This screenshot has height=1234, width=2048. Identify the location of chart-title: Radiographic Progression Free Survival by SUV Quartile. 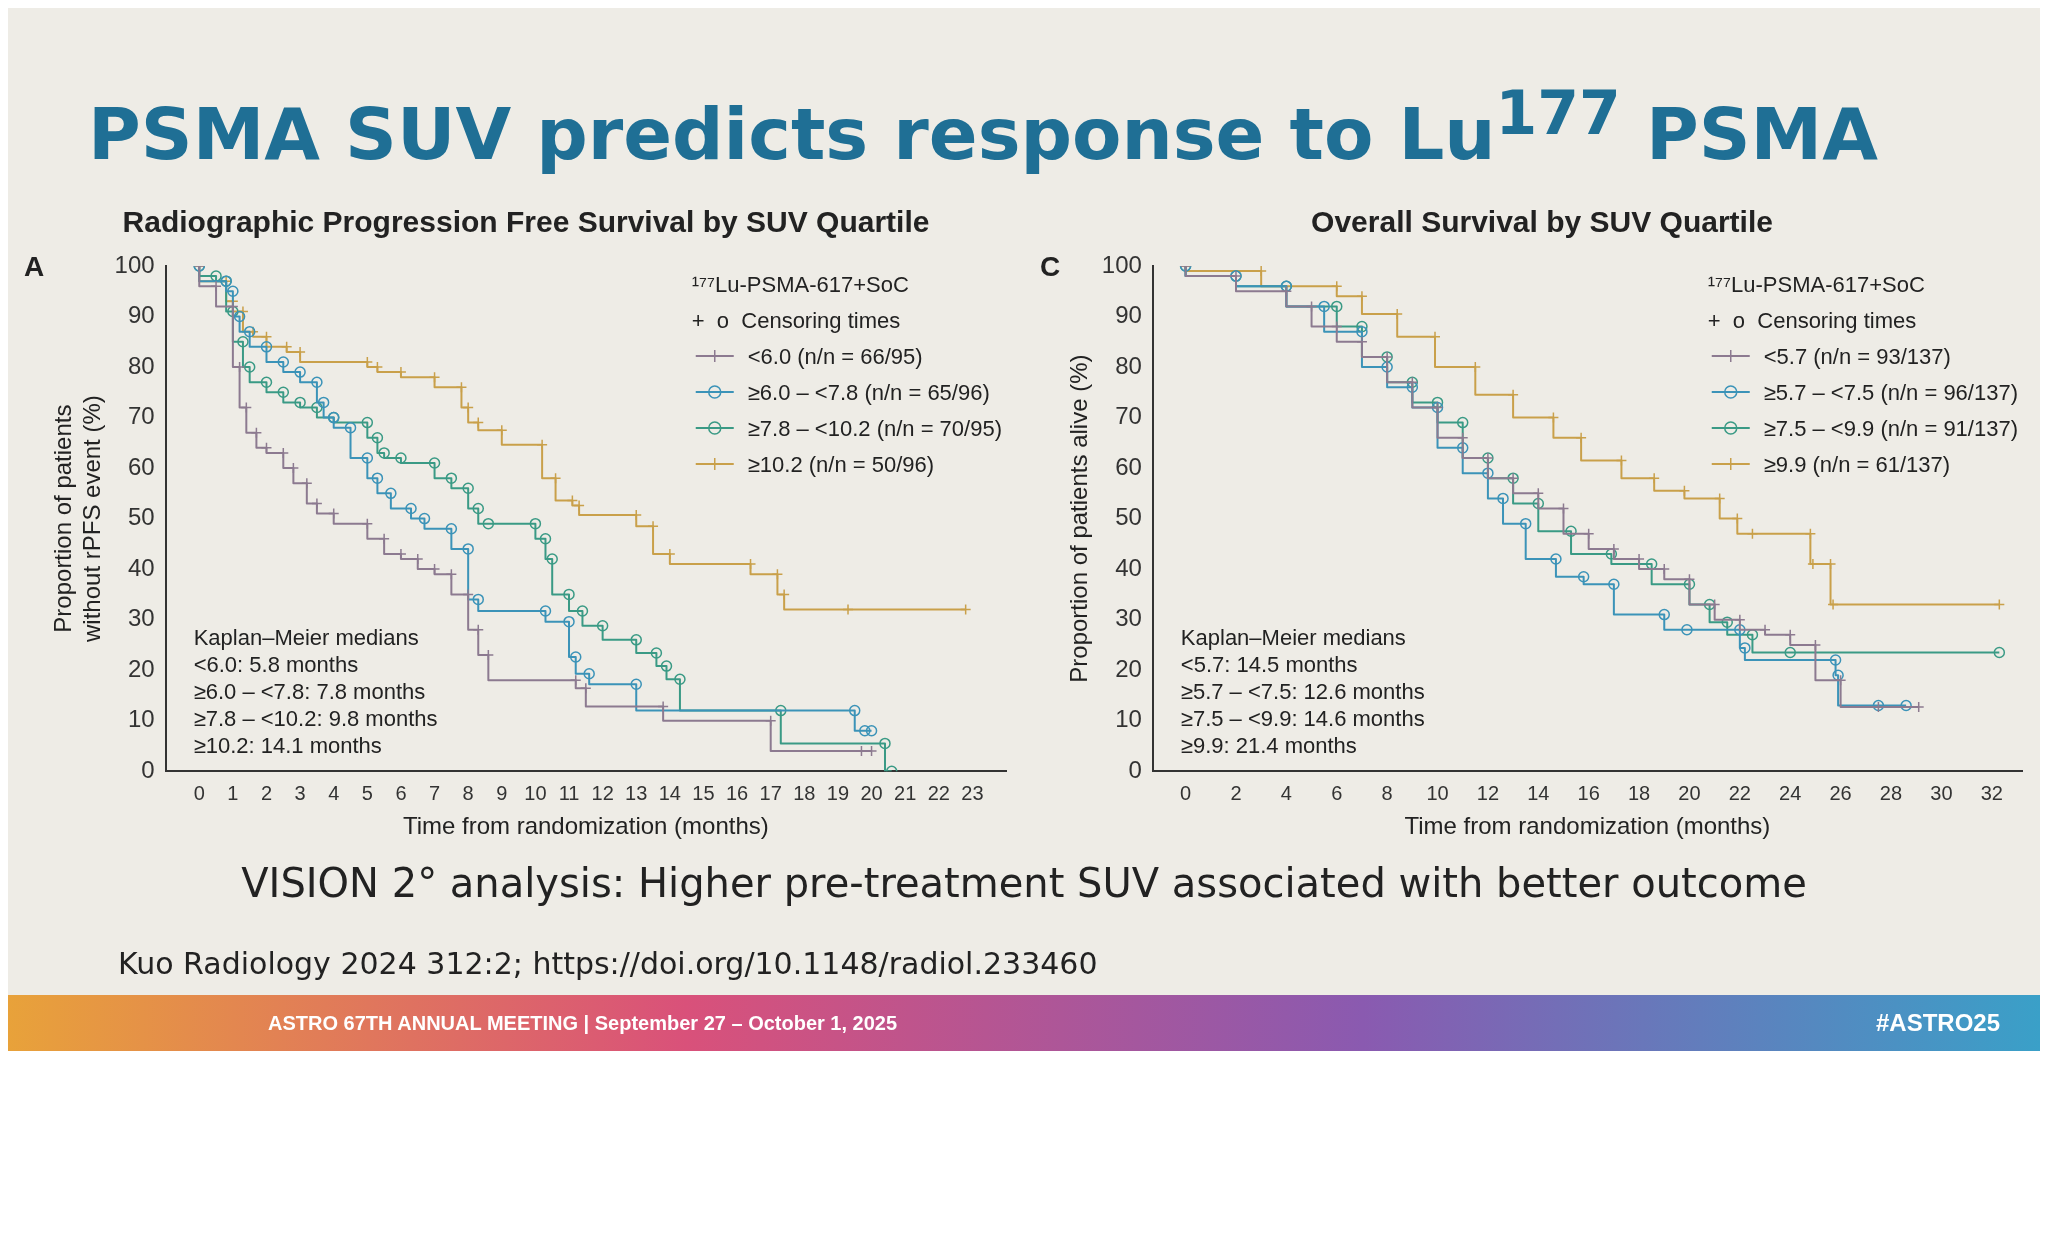
(526, 222).